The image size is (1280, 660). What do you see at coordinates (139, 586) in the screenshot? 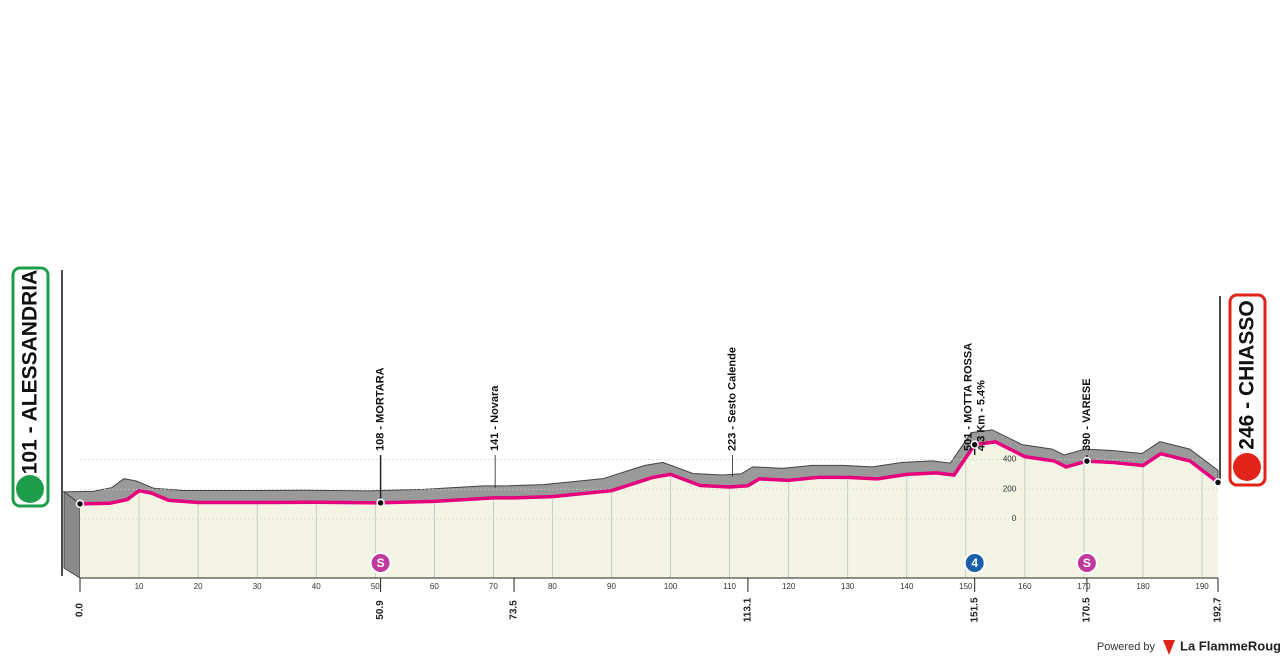
I see `x-tick-label: 10` at bounding box center [139, 586].